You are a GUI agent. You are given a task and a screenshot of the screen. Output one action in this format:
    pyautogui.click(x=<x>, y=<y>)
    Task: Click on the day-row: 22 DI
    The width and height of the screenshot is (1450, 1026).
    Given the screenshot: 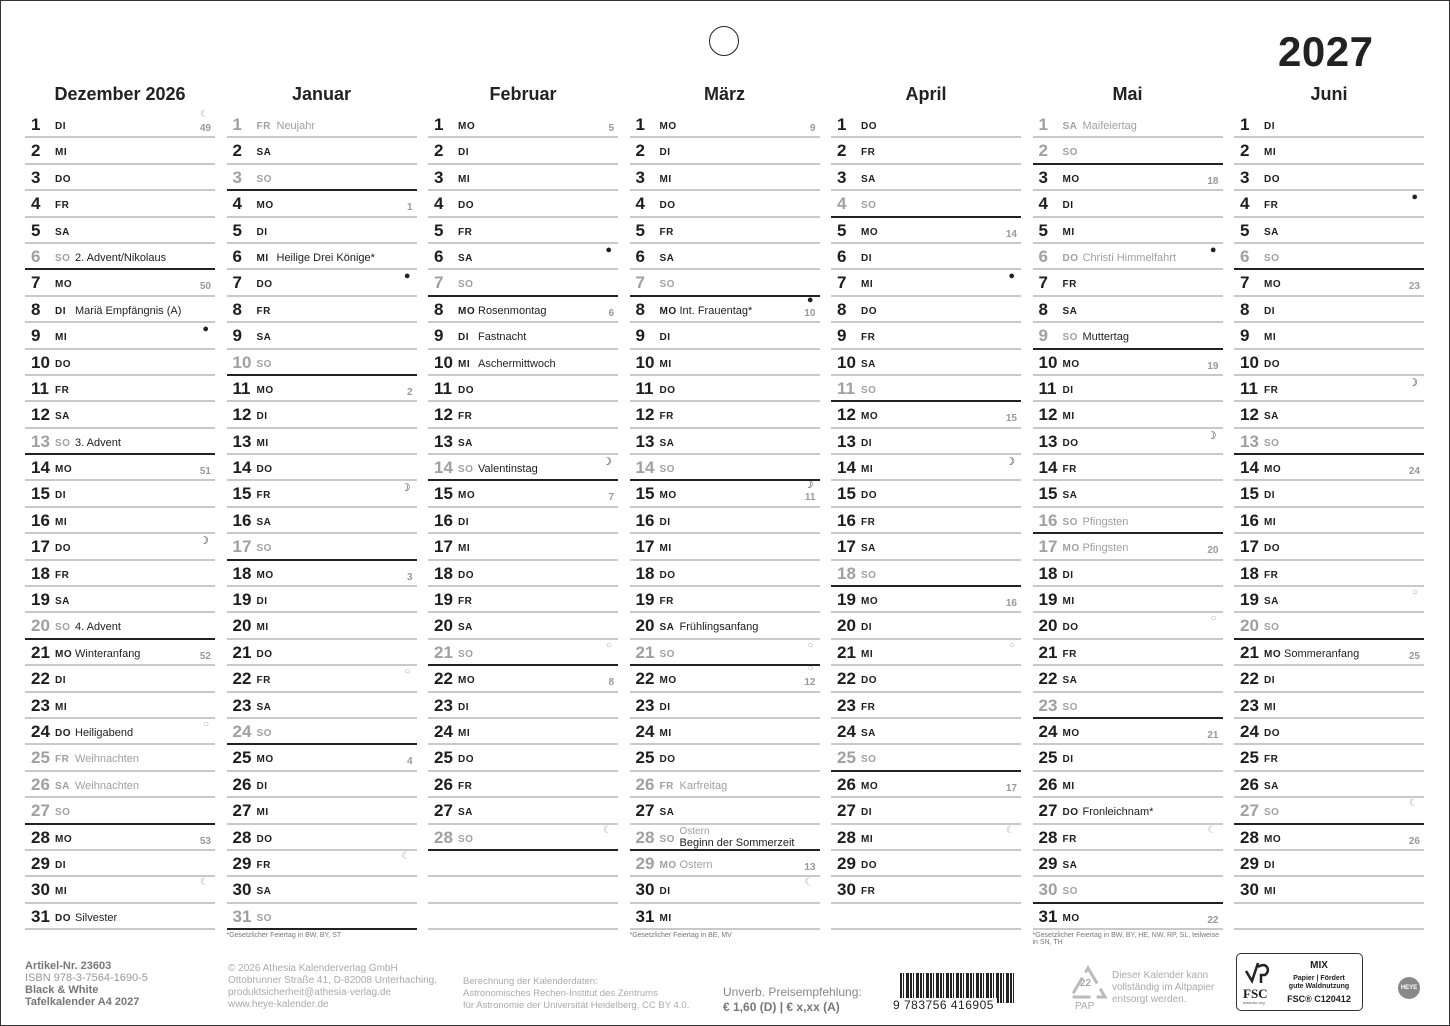 What is the action you would take?
    pyautogui.click(x=1329, y=679)
    